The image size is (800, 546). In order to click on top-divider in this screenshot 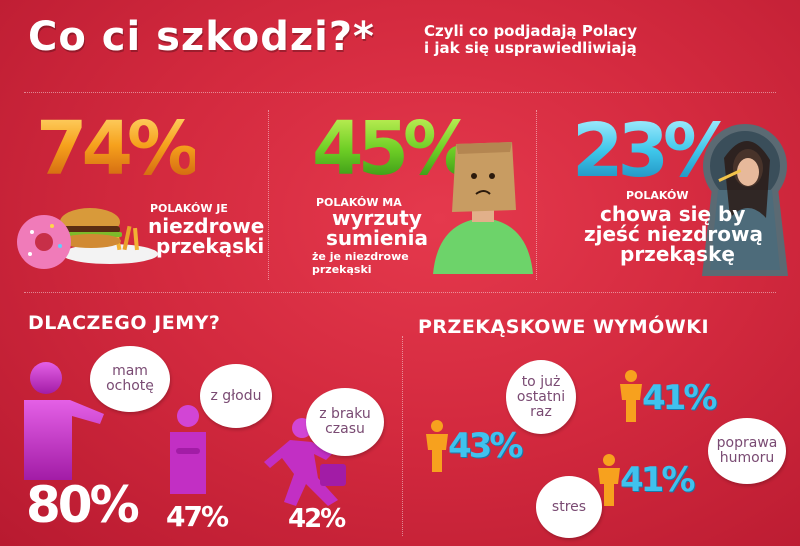, I will do `click(400, 92)`.